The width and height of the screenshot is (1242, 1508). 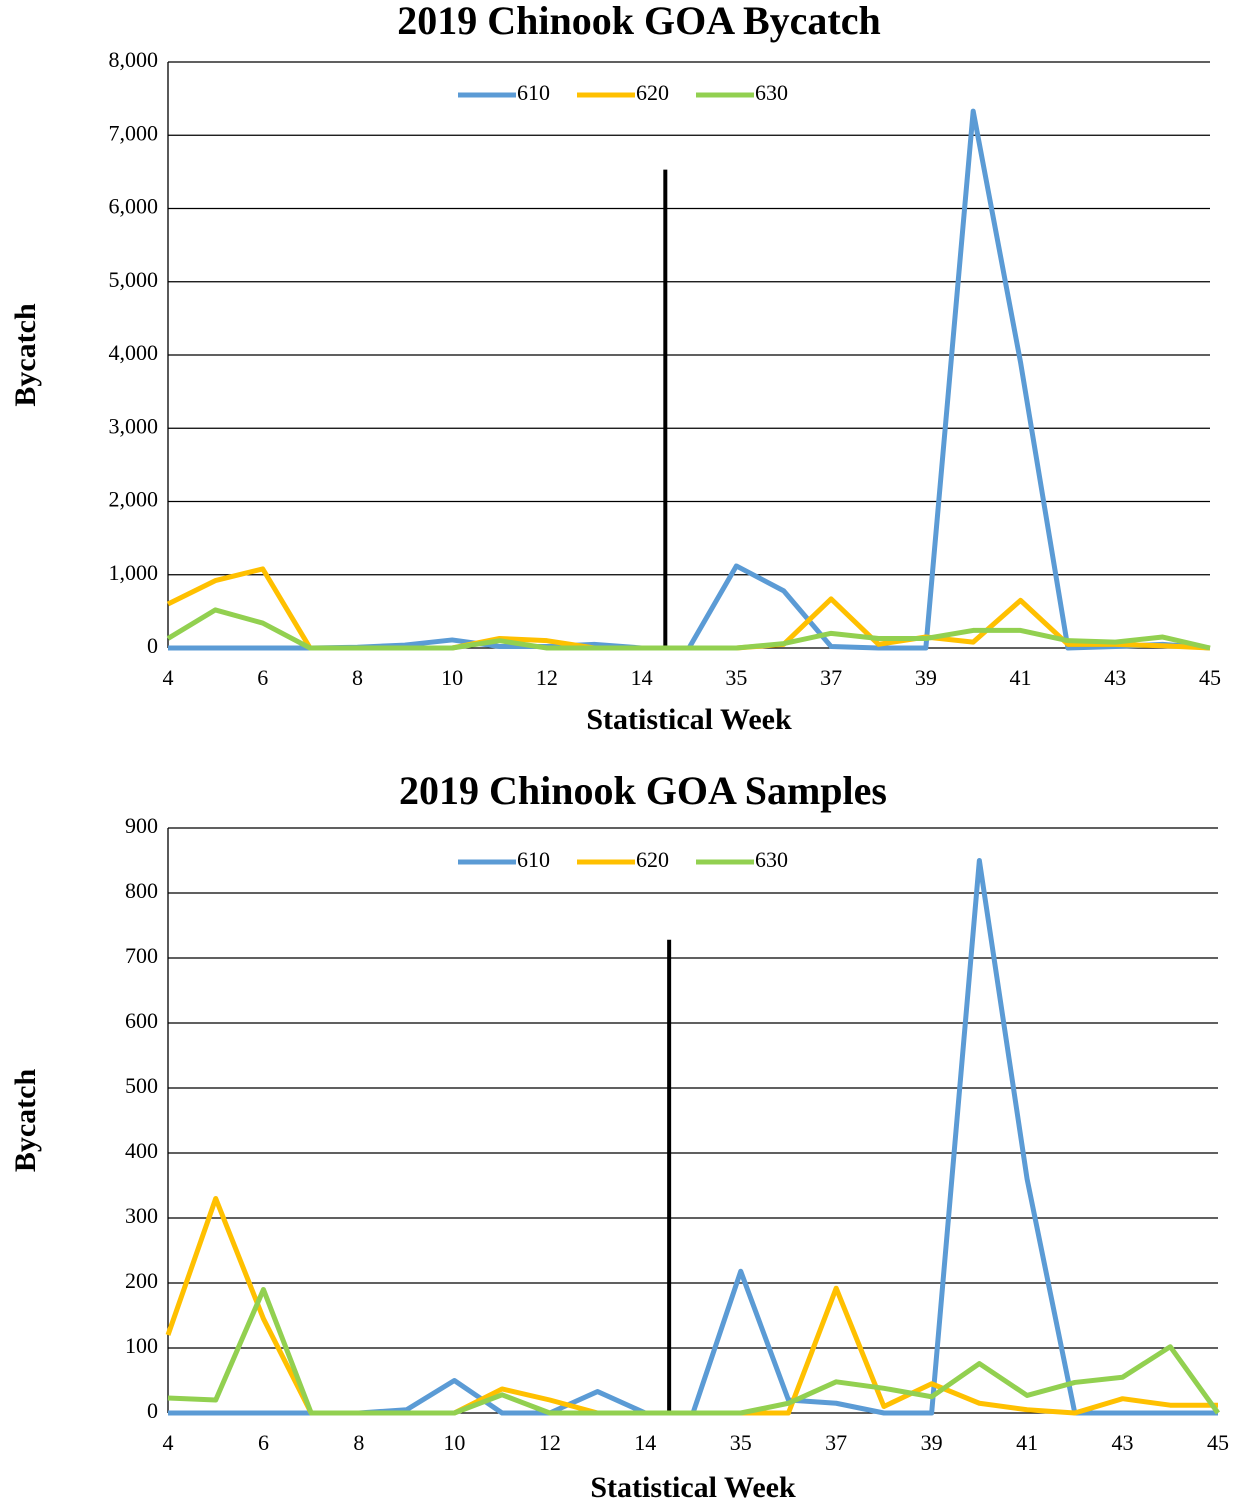 What do you see at coordinates (134, 499) in the screenshot?
I see `y-tick-label: 2,000` at bounding box center [134, 499].